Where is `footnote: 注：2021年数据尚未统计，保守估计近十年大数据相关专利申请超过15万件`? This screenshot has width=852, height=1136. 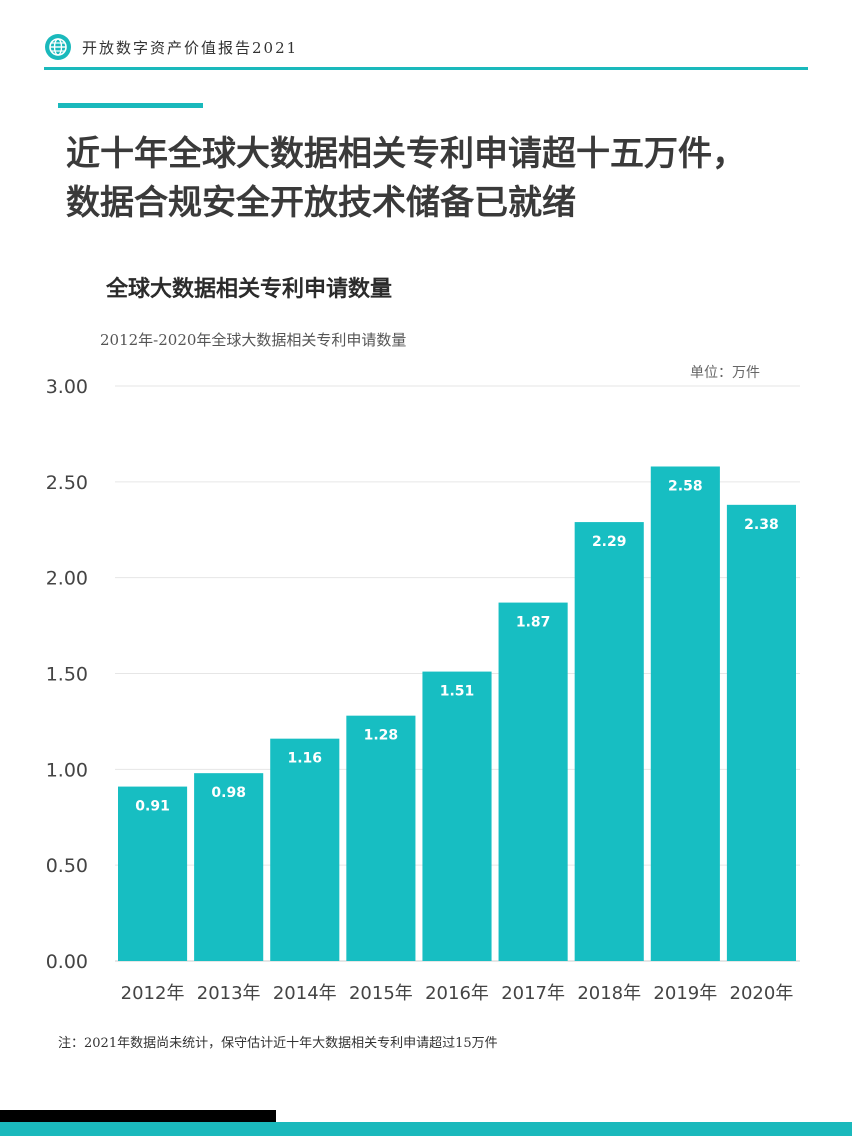 footnote: 注：2021年数据尚未统计，保守估计近十年大数据相关专利申请超过15万件 is located at coordinates (278, 1043).